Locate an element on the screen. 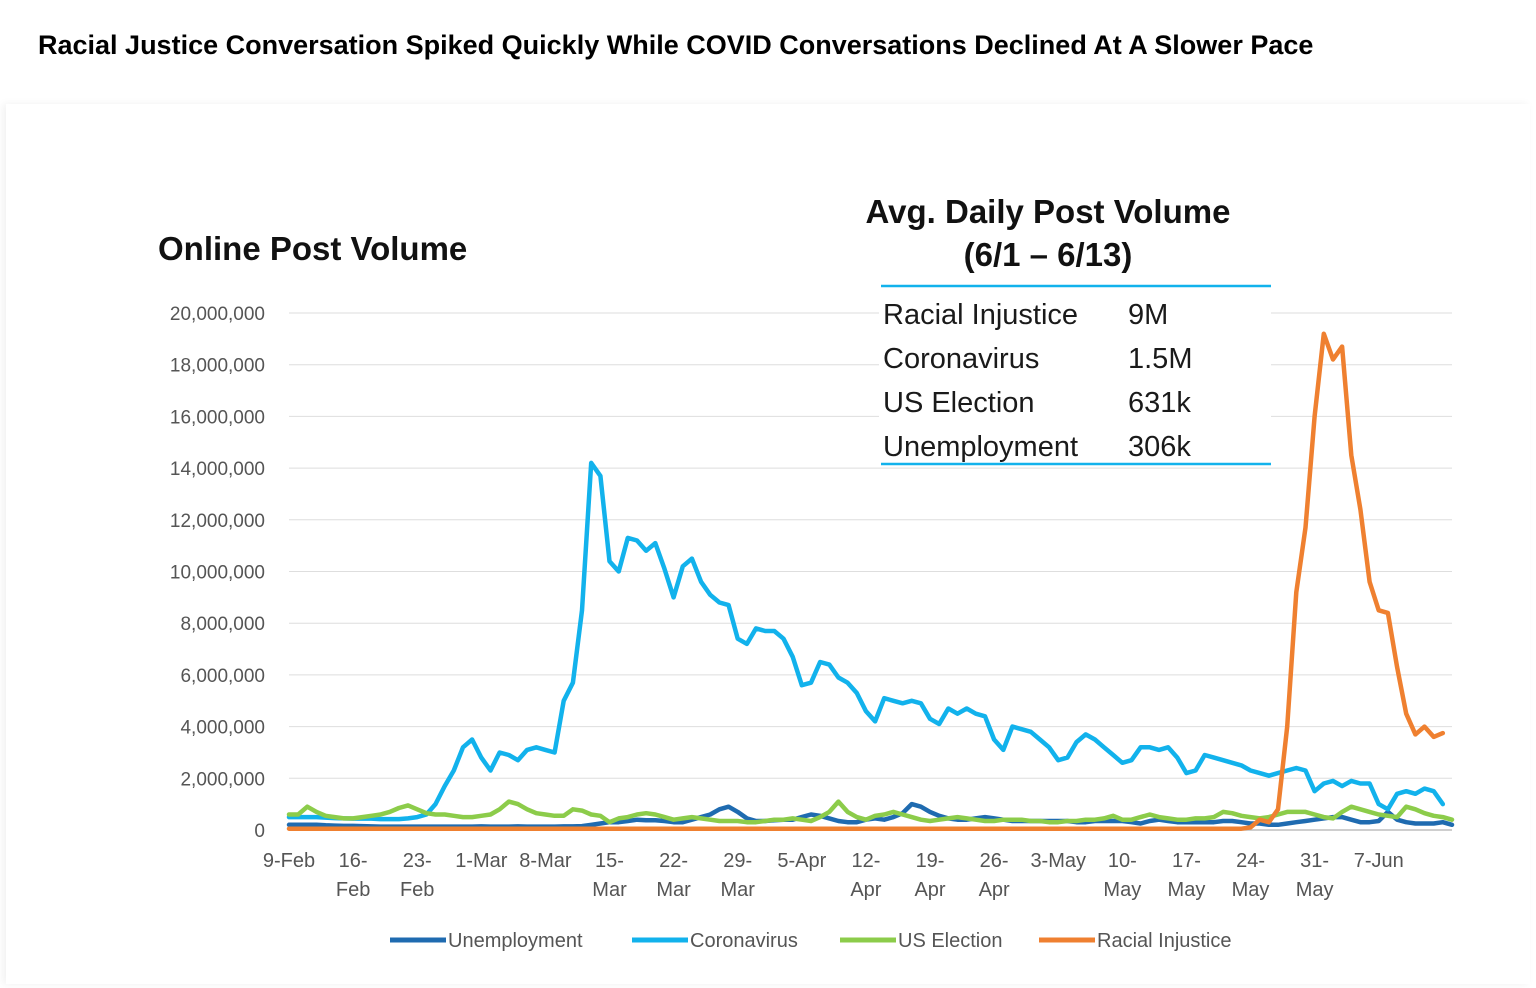  x-tick-label: 26- is located at coordinates (994, 861).